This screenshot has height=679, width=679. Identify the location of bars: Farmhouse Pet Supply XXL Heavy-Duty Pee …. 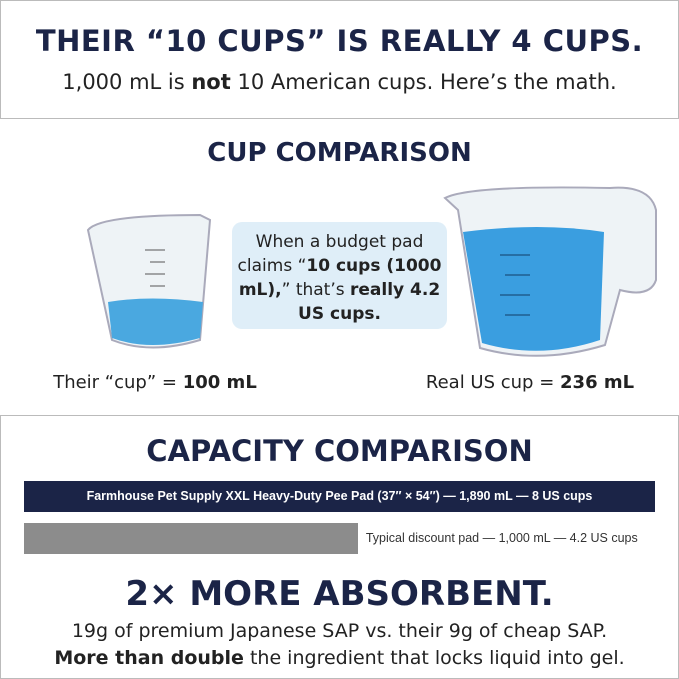
(339, 521).